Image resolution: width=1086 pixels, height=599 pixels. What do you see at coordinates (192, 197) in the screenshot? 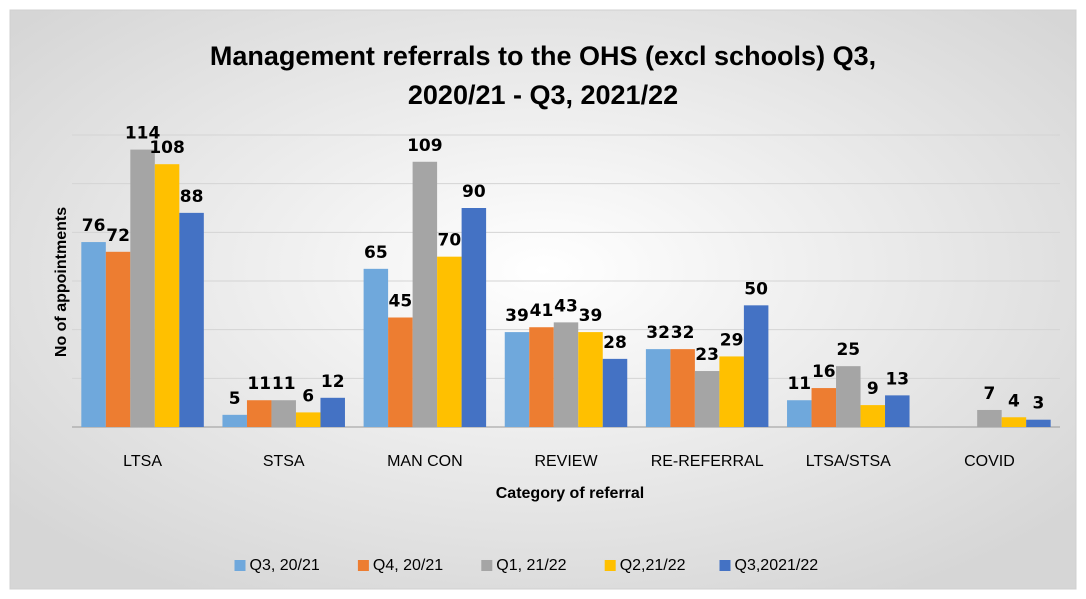
I see `data-label: 88` at bounding box center [192, 197].